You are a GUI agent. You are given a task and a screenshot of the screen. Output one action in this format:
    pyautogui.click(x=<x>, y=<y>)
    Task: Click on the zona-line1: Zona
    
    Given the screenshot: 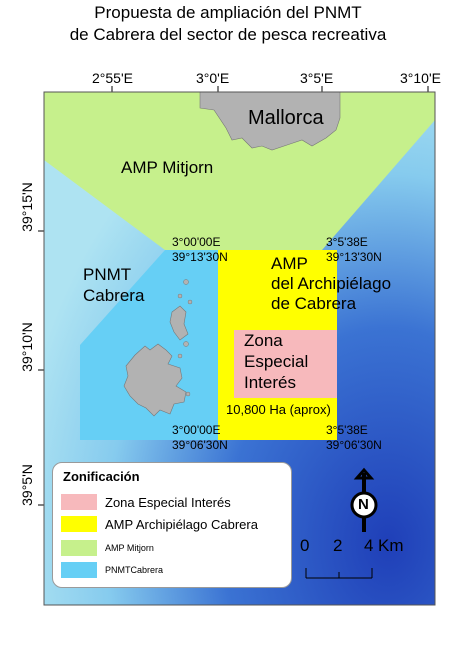 What is the action you would take?
    pyautogui.click(x=263, y=340)
    